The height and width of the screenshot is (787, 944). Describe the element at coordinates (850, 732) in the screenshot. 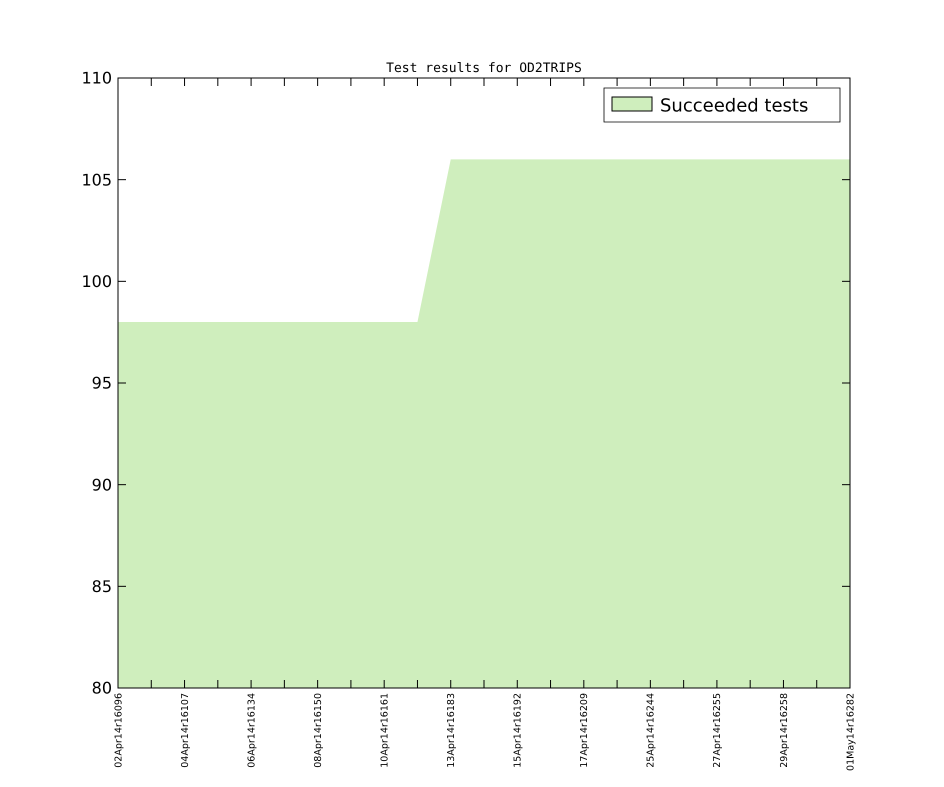

I see `x-tick-label: 01May14r16282` at that location.